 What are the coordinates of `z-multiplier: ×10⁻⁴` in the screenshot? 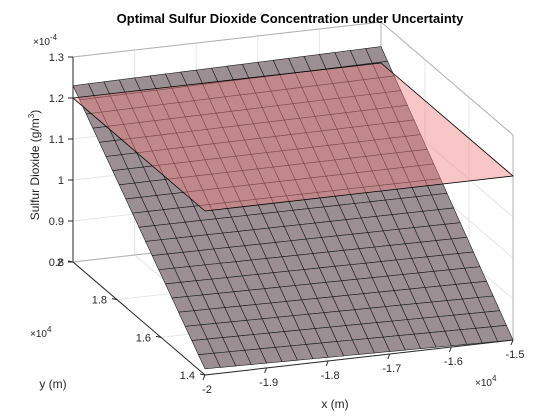 It's located at (45, 40).